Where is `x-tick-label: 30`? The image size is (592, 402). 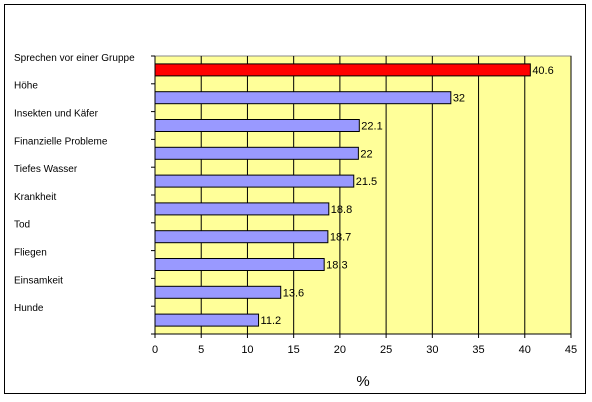 x-tick-label: 30 is located at coordinates (432, 350).